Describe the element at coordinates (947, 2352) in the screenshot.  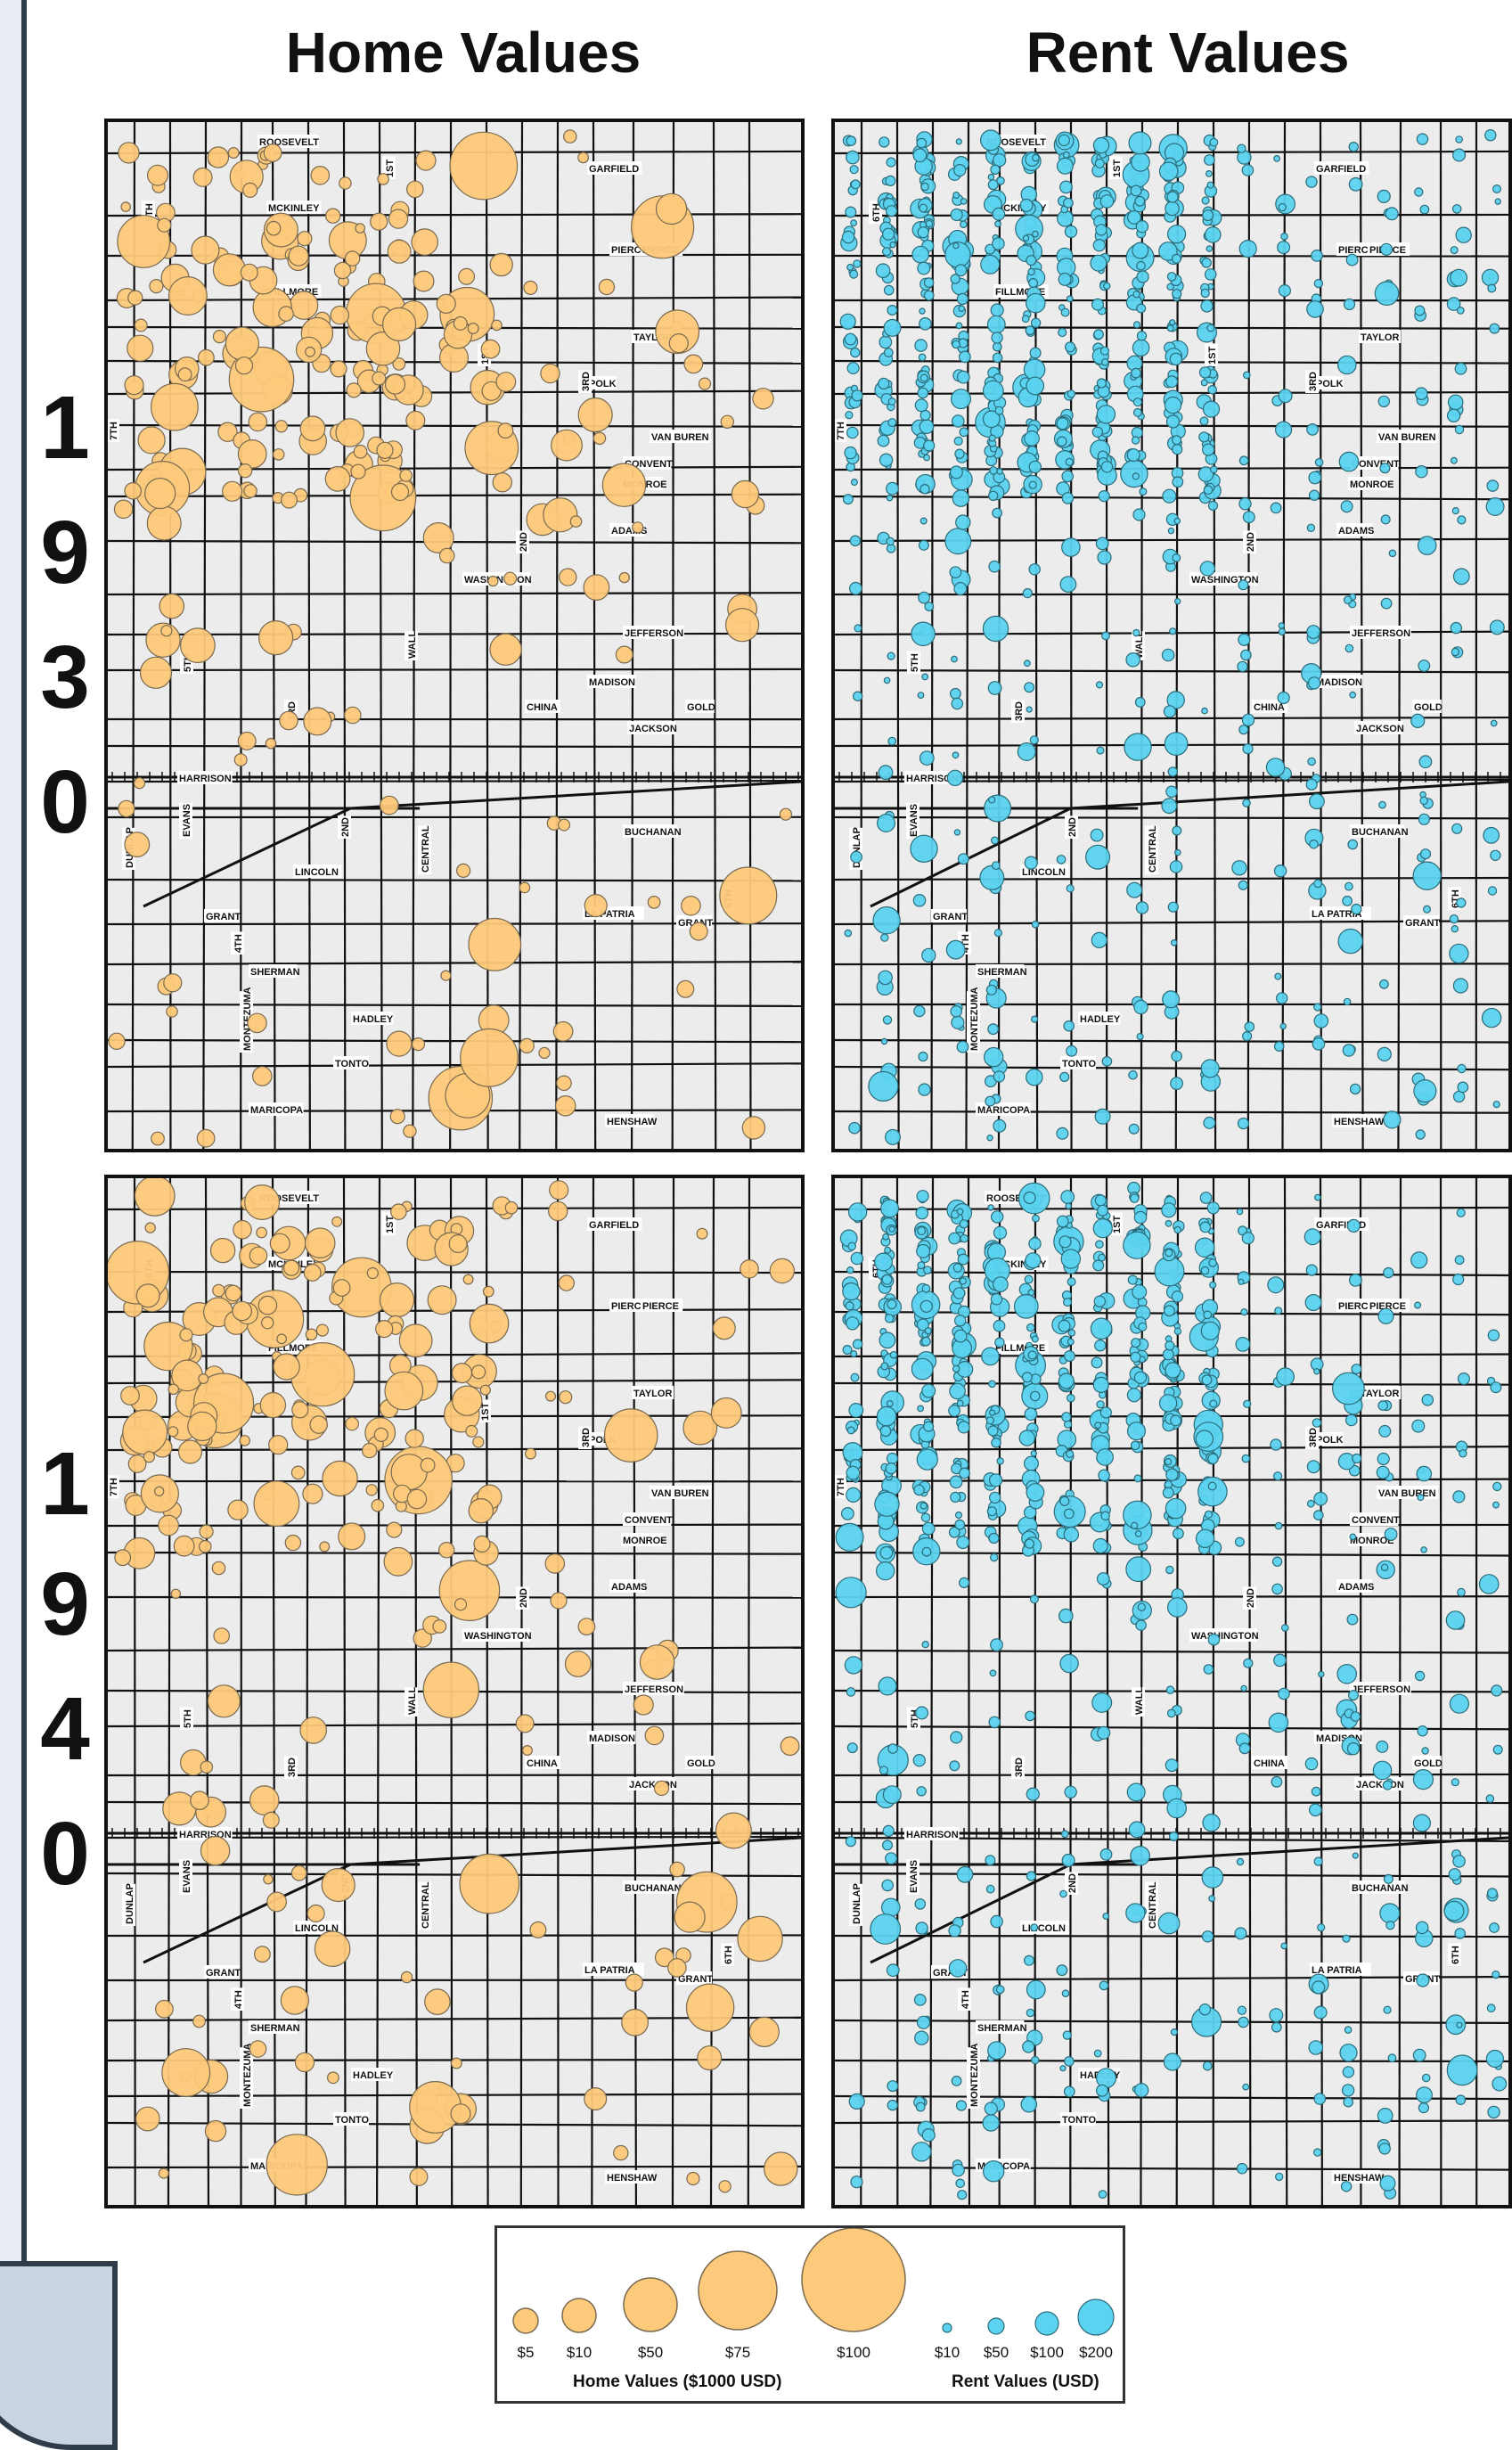
I see `legend-rent-label: $10` at that location.